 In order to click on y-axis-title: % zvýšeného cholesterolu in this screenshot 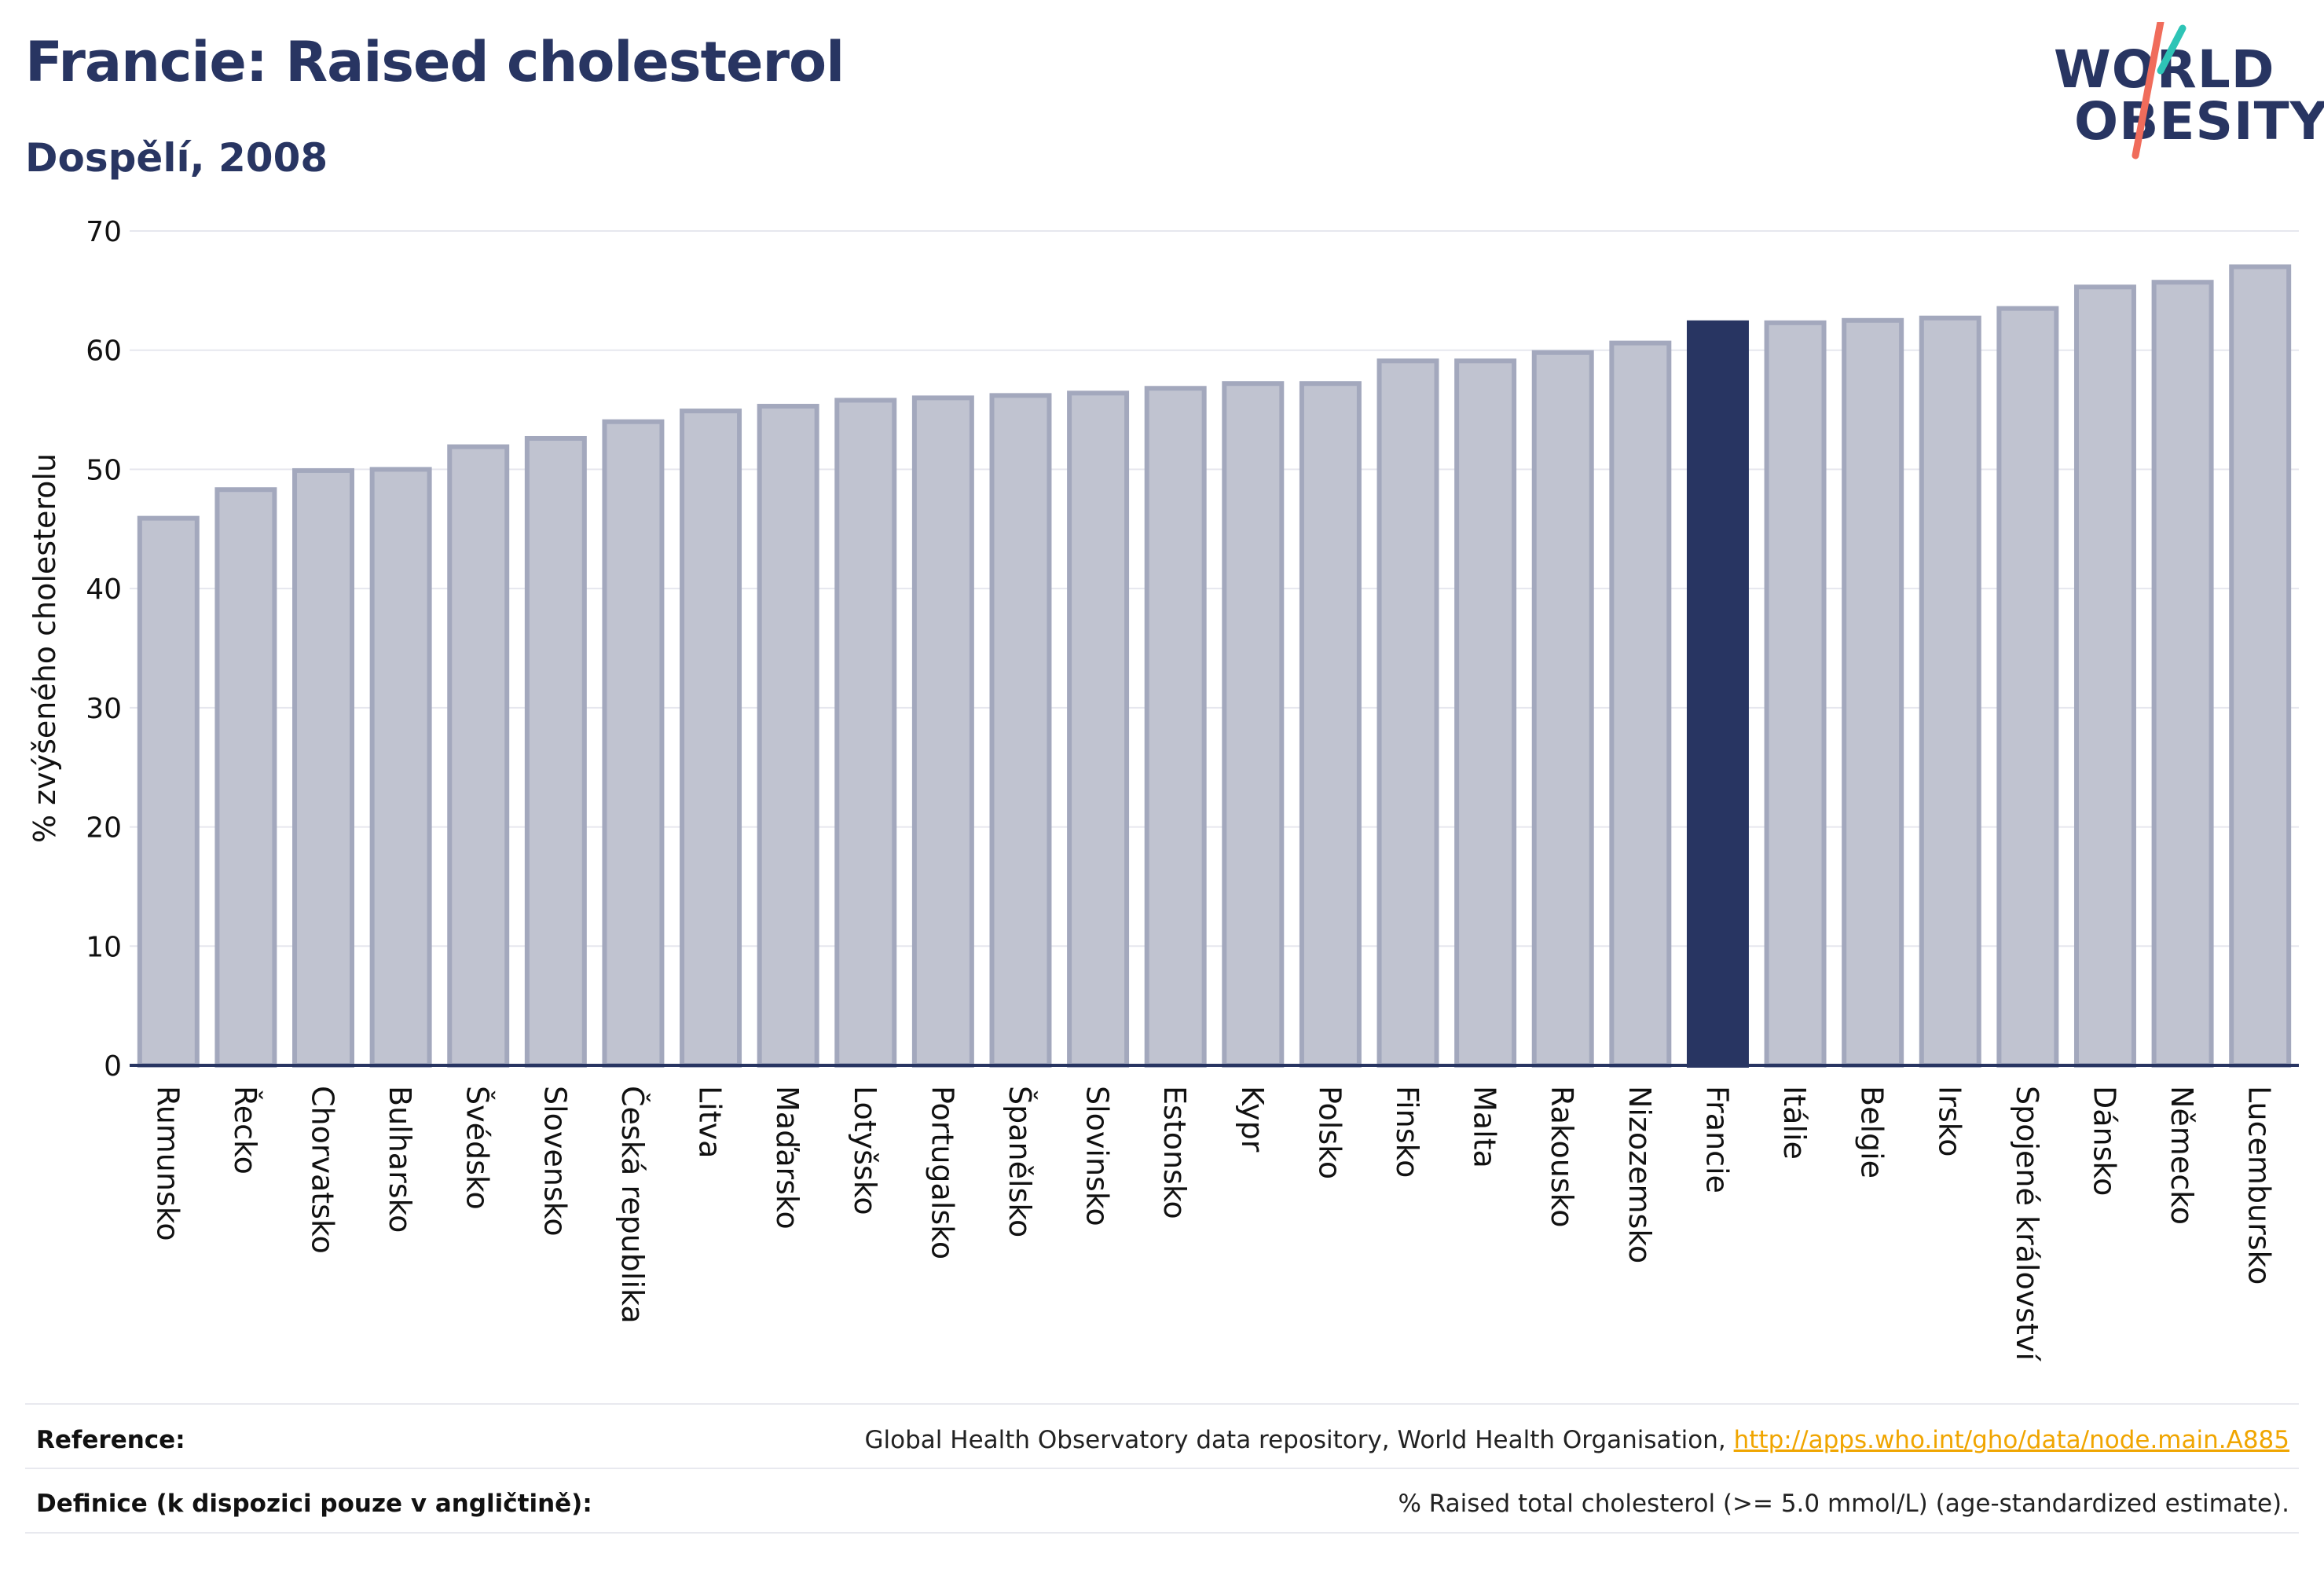, I will do `click(44, 648)`.